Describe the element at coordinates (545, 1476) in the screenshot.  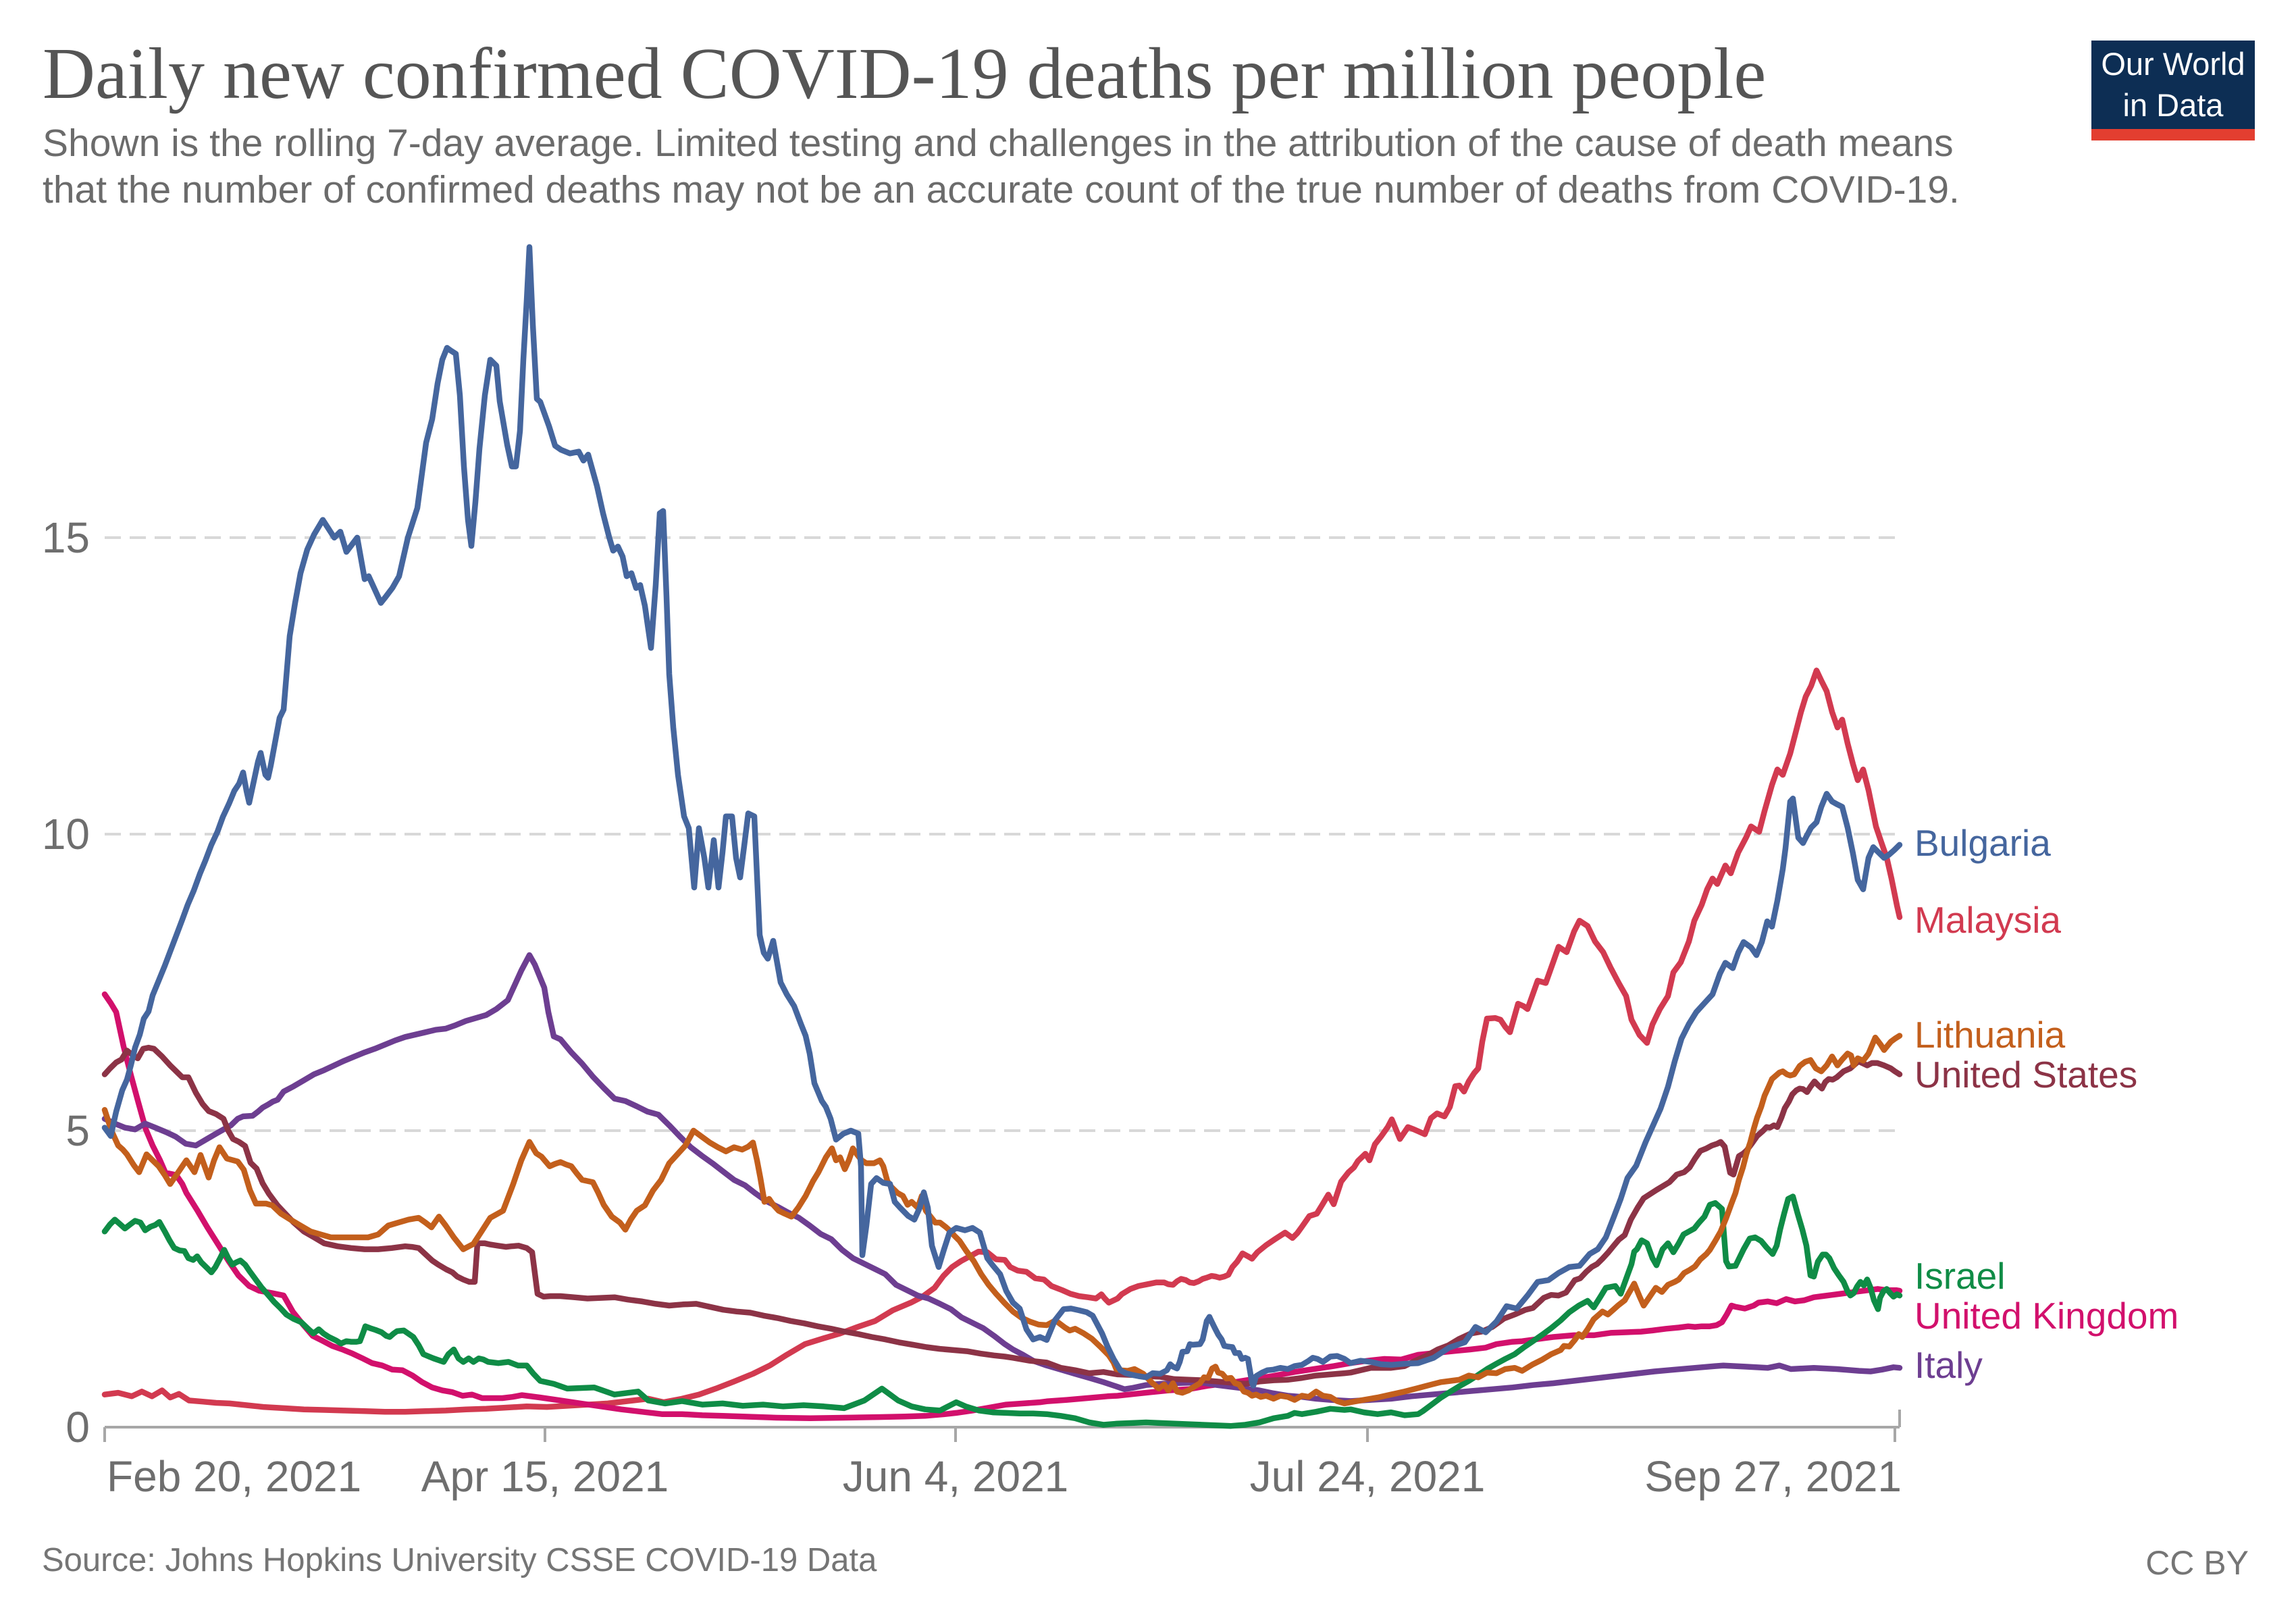
I see `svg-text: Apr 15, 2021` at that location.